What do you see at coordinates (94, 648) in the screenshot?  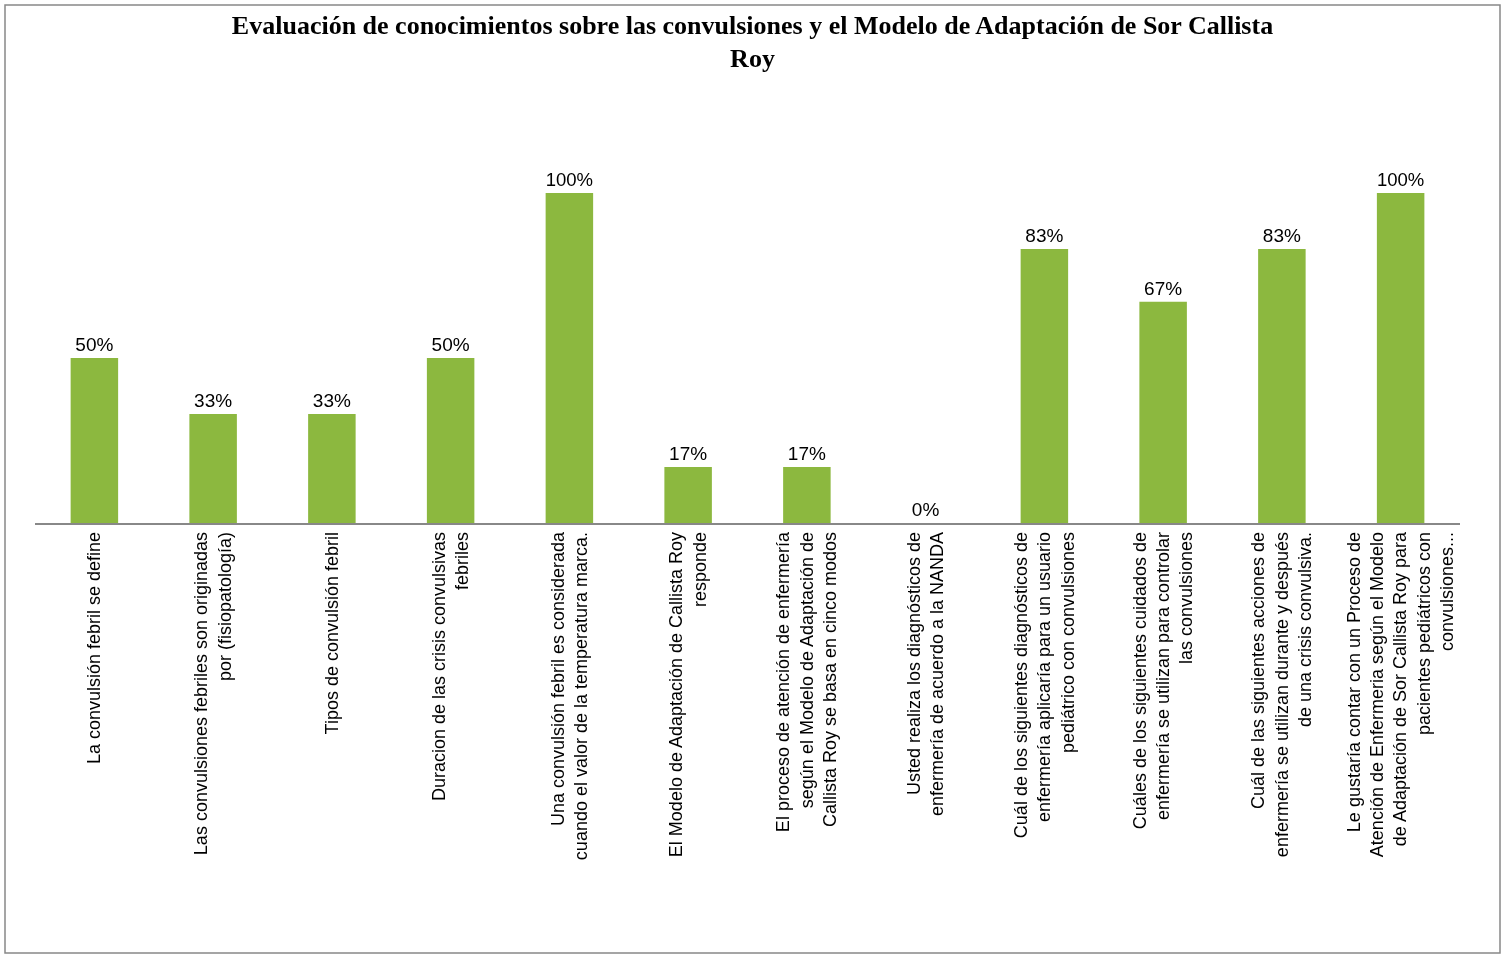 I see `x-tick-label: La convulsión febril se define` at bounding box center [94, 648].